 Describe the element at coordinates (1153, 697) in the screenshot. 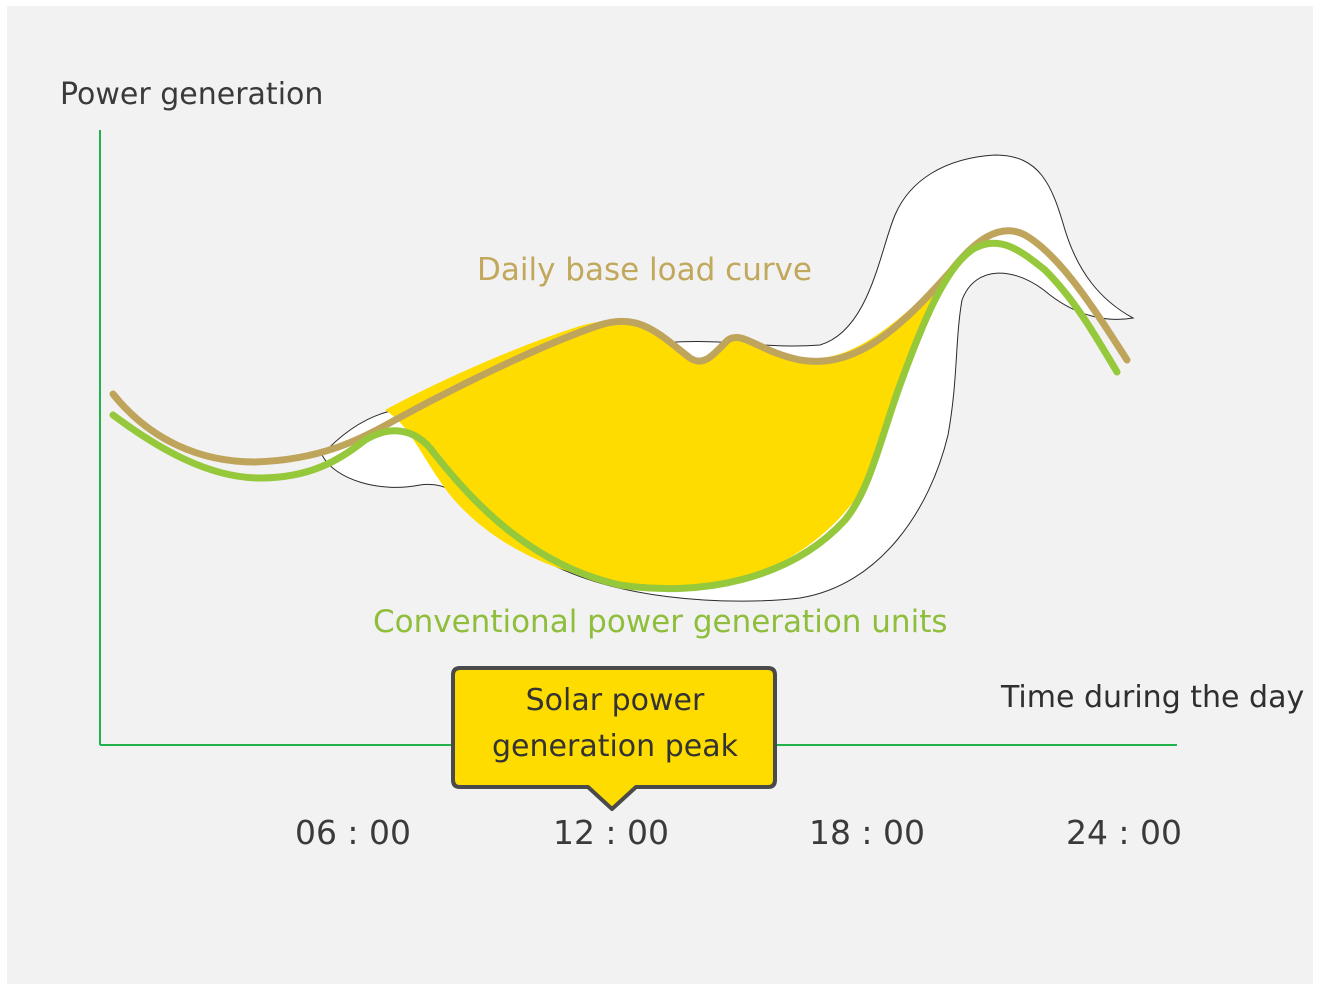

I see `x-axis-label: Time during the day` at that location.